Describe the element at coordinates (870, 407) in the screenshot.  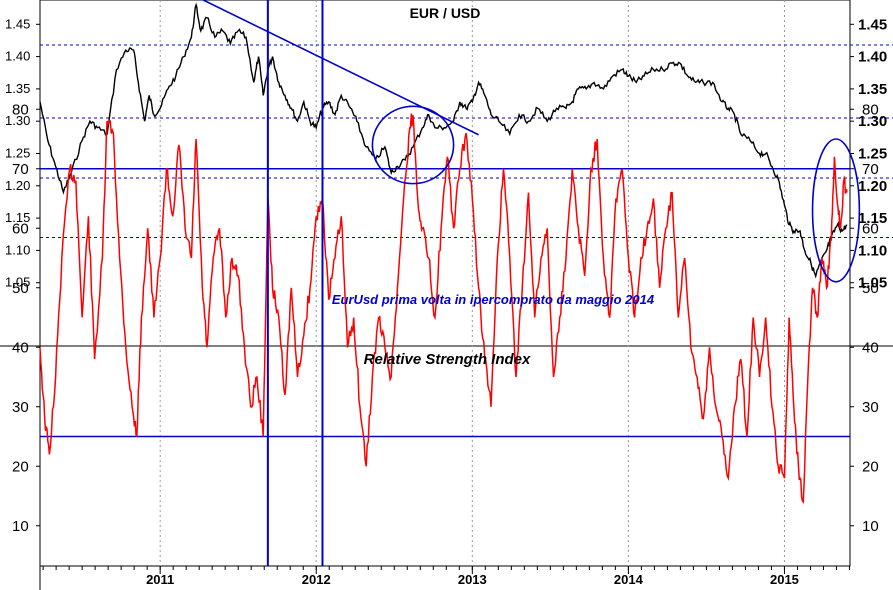
I see `rsi-y-label-right: 30` at that location.